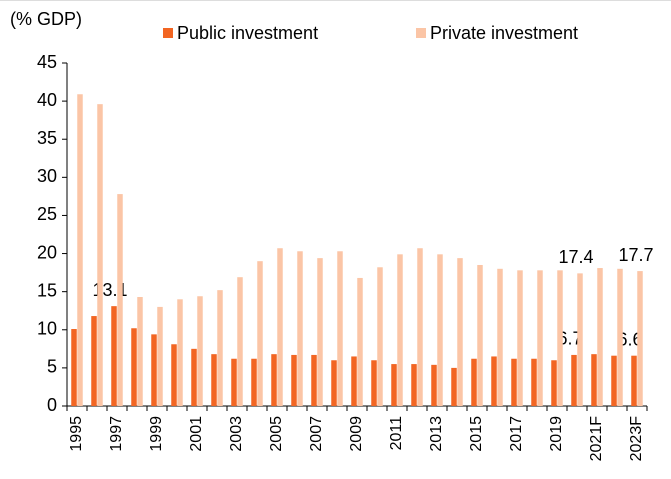  I want to click on x-tick-label: 2009, so click(356, 434).